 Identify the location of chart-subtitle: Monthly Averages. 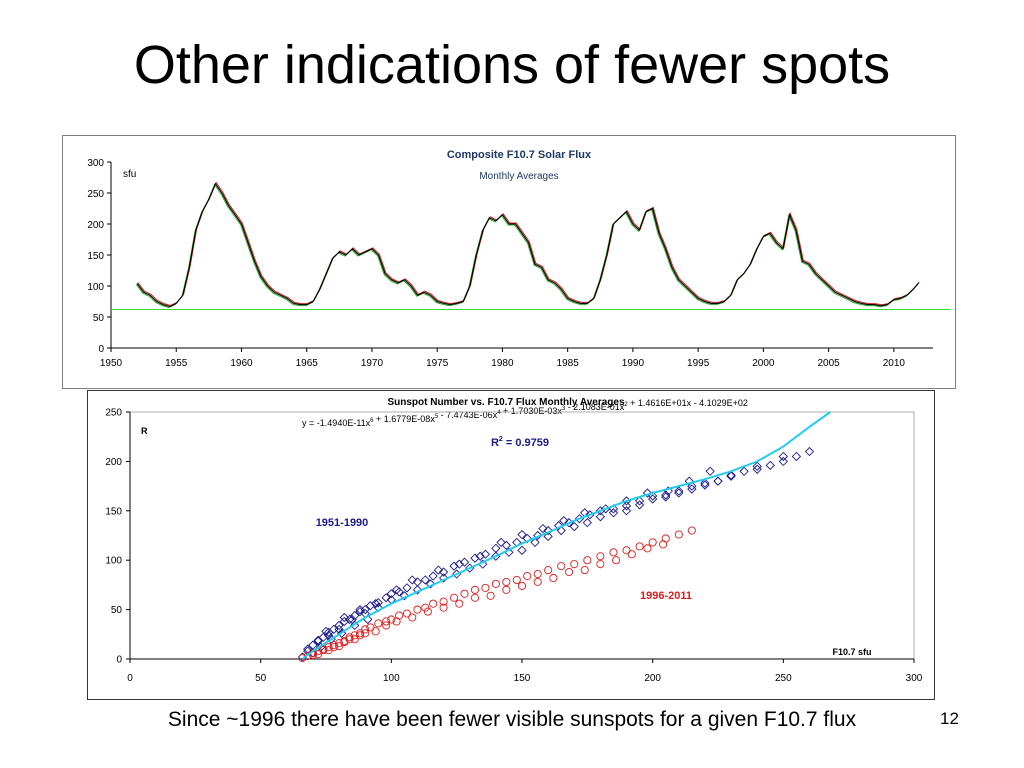
(518, 176).